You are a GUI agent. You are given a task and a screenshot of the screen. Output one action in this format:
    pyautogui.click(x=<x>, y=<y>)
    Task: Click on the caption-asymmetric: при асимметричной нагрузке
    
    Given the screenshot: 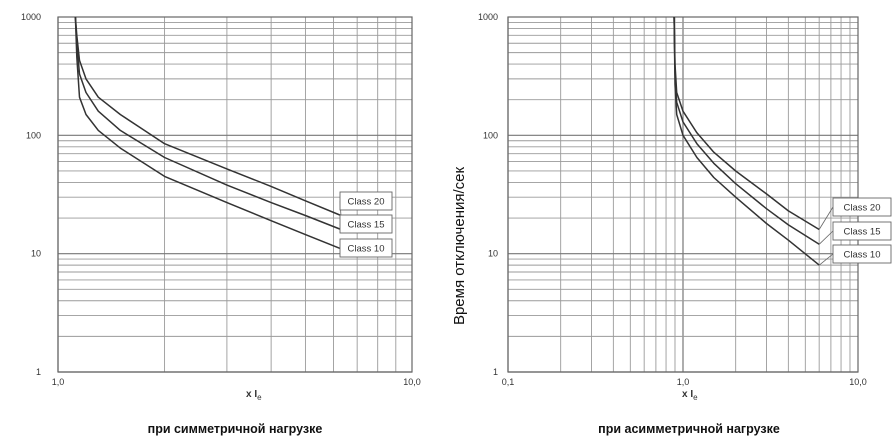 What is the action you would take?
    pyautogui.click(x=689, y=429)
    